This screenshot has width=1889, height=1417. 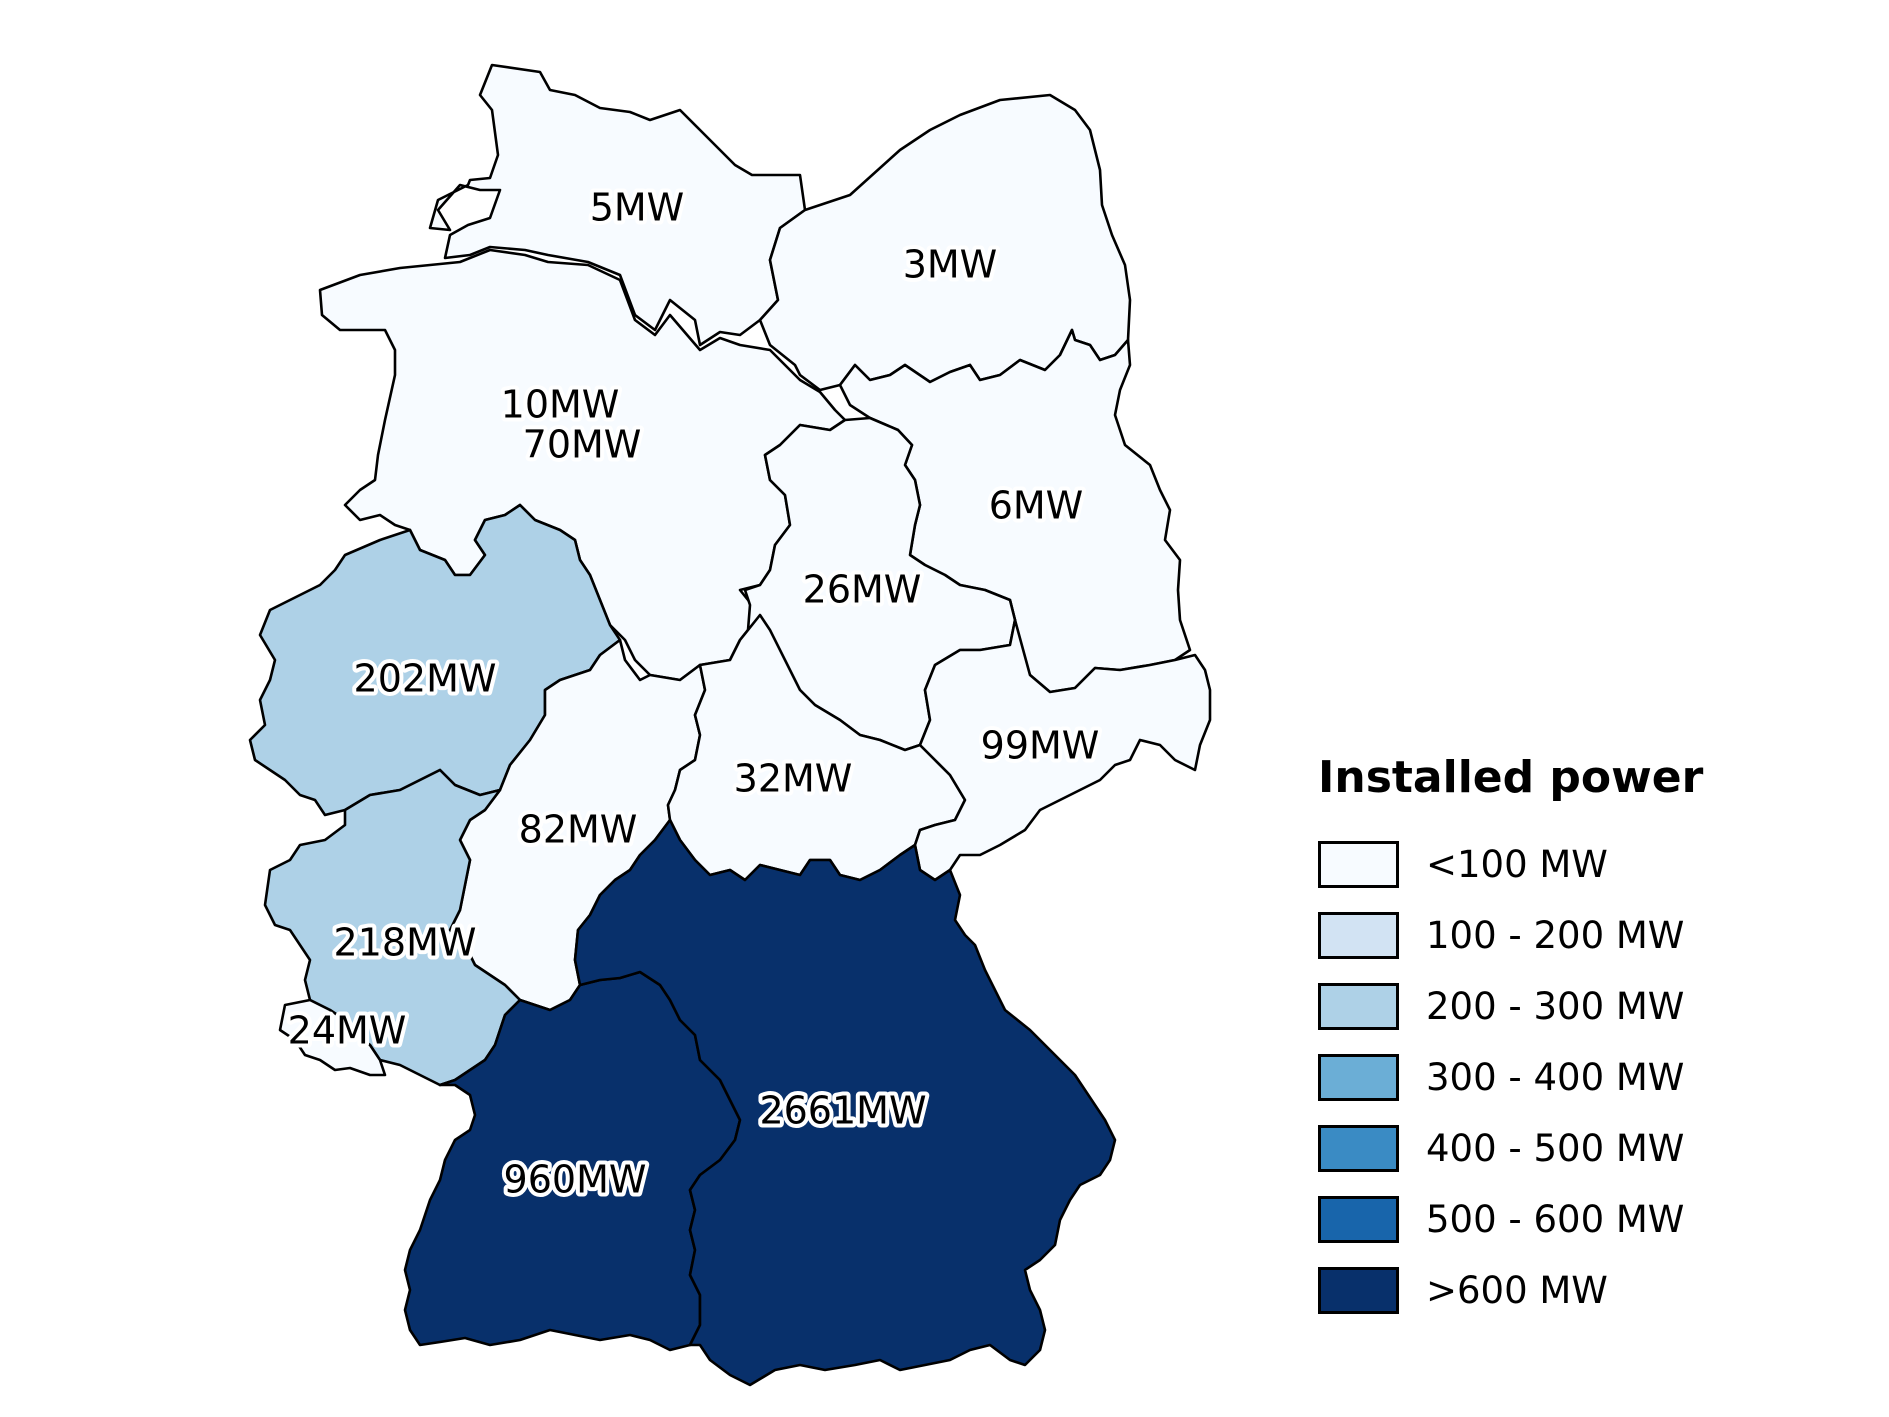 I want to click on region-schleswig-holstein, so click(x=617, y=205).